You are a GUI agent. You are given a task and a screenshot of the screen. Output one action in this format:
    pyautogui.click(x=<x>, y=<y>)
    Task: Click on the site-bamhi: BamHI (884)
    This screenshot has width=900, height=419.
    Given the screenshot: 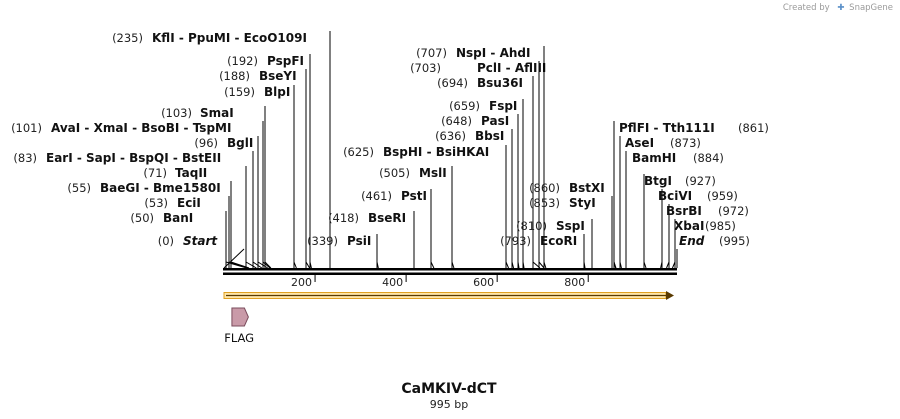 What is the action you would take?
    pyautogui.click(x=674, y=209)
    